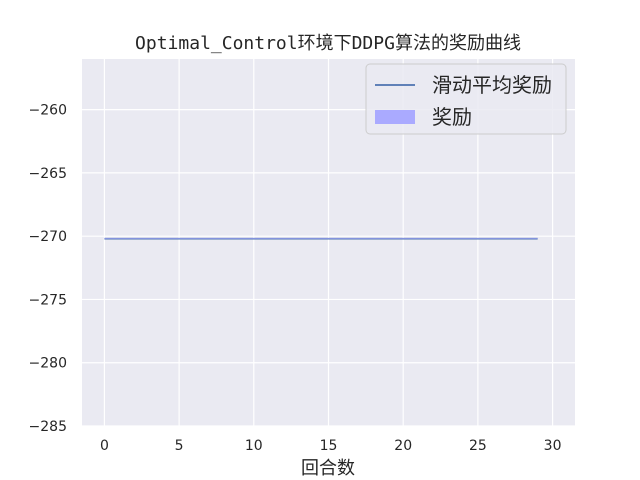 This screenshot has width=640, height=480. Describe the element at coordinates (466, 99) in the screenshot. I see `legend-box` at that location.